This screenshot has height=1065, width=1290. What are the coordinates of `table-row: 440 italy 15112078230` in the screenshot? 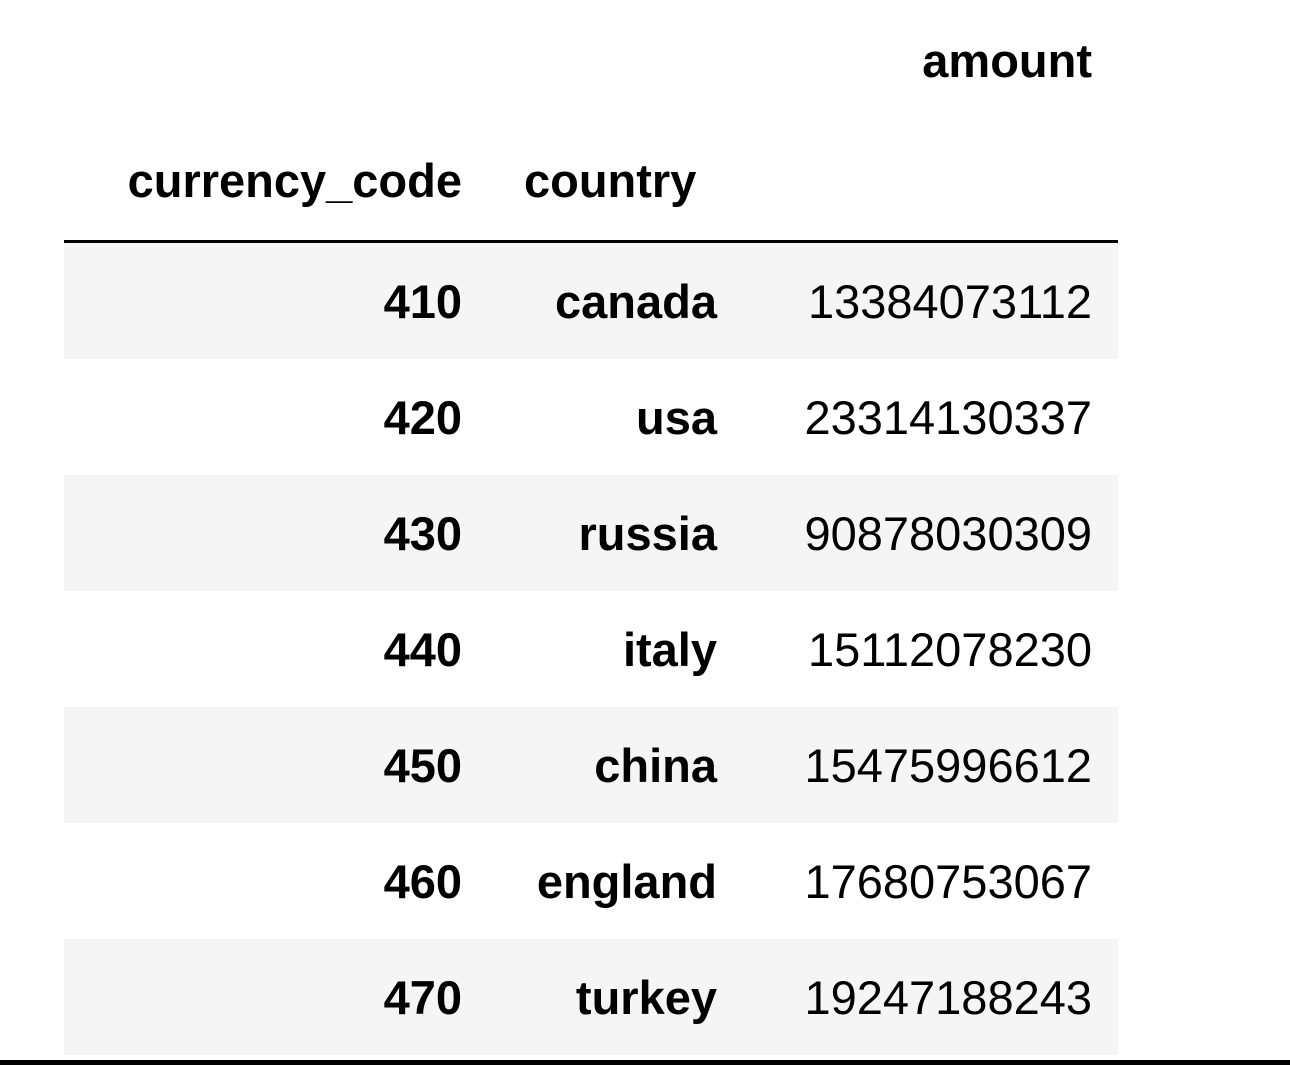 It's located at (591, 649).